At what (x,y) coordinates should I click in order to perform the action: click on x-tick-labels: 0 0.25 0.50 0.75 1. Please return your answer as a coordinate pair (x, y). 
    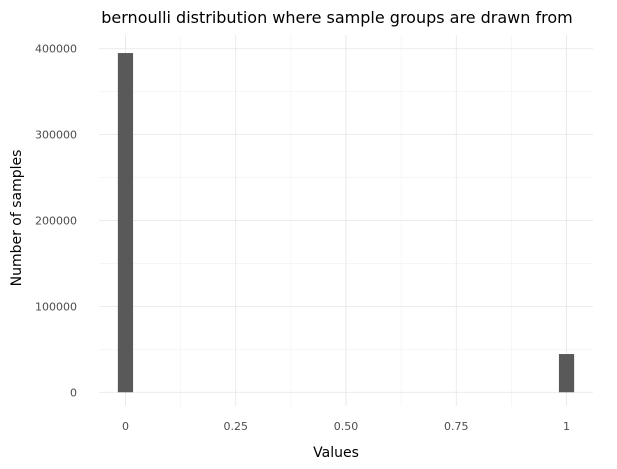
    Looking at the image, I should click on (346, 426).